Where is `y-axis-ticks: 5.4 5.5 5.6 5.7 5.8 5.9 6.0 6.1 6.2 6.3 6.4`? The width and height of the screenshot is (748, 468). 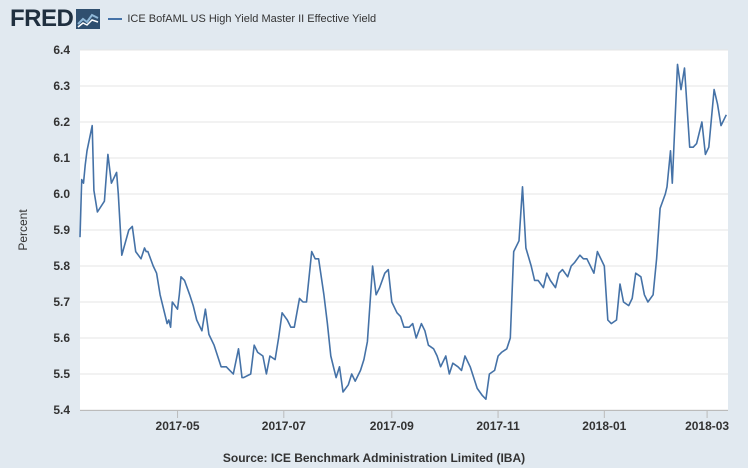 y-axis-ticks: 5.4 5.5 5.6 5.7 5.8 5.9 6.0 6.1 6.2 6.3 6.4 is located at coordinates (61, 230).